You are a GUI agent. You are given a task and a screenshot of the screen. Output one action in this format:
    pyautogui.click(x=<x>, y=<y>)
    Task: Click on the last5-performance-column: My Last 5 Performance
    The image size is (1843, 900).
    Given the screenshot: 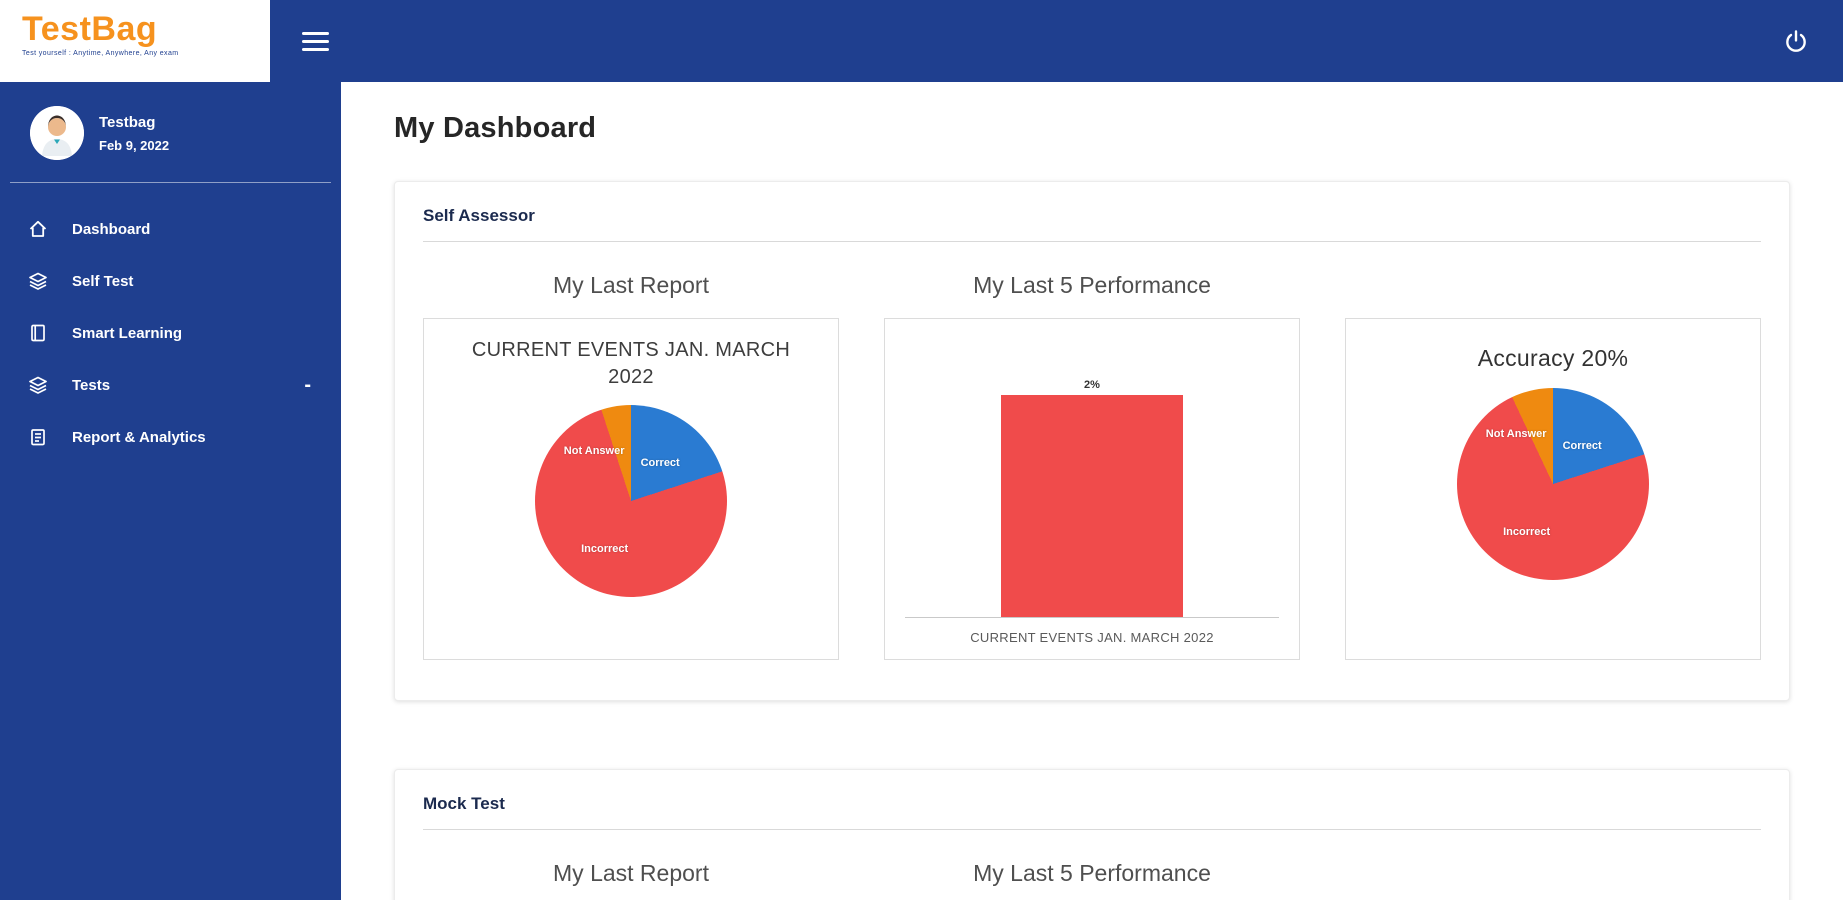 What is the action you would take?
    pyautogui.click(x=1092, y=880)
    